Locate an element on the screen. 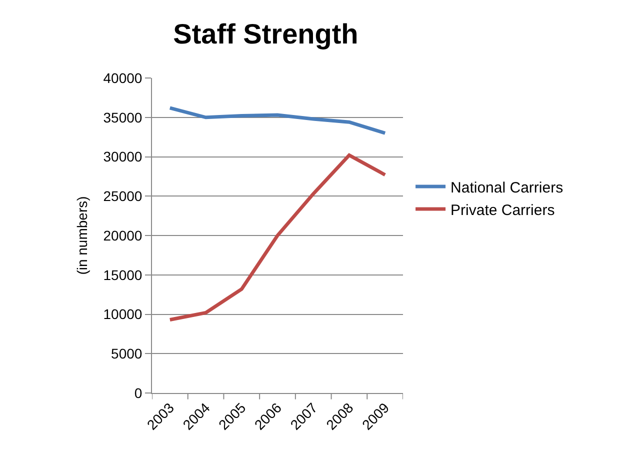 This screenshot has height=473, width=618. chart-title: Staff Strength is located at coordinates (265, 34).